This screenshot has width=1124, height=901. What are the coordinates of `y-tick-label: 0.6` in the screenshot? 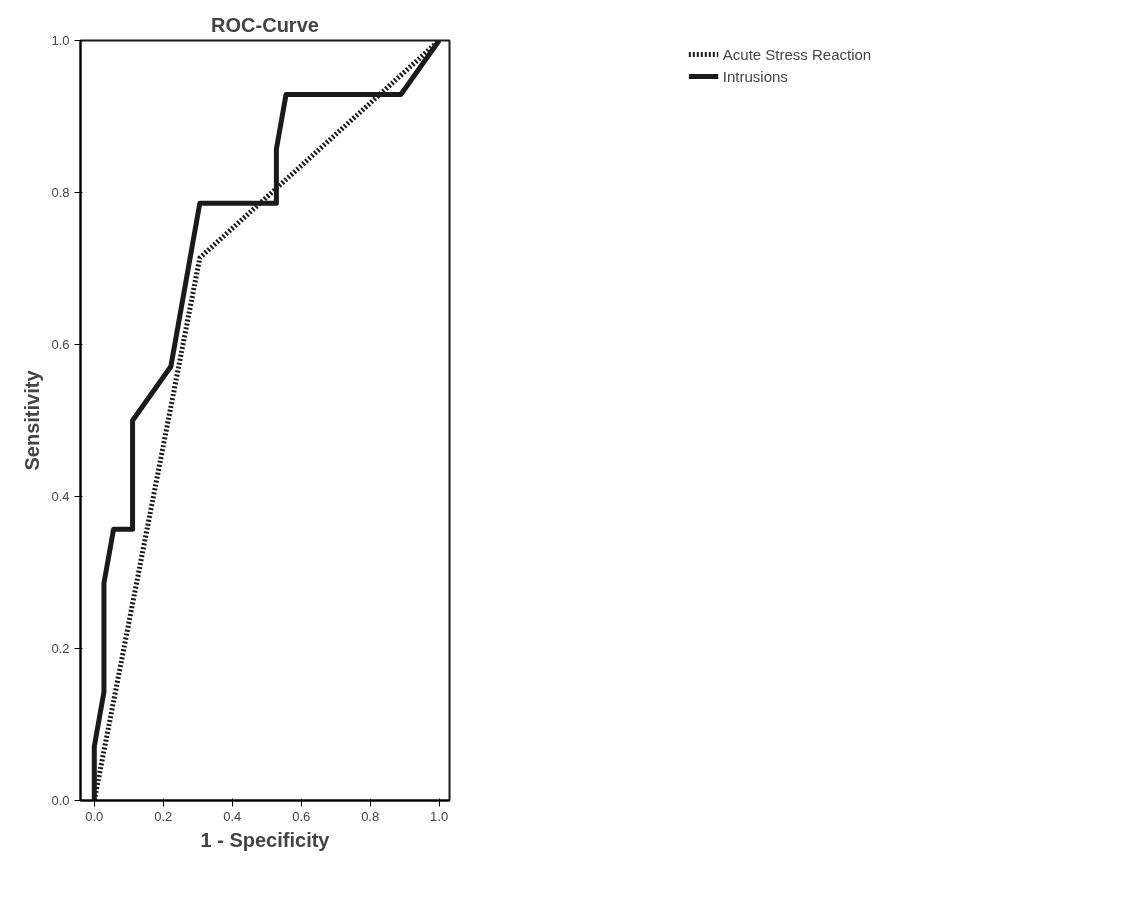 It's located at (60, 344).